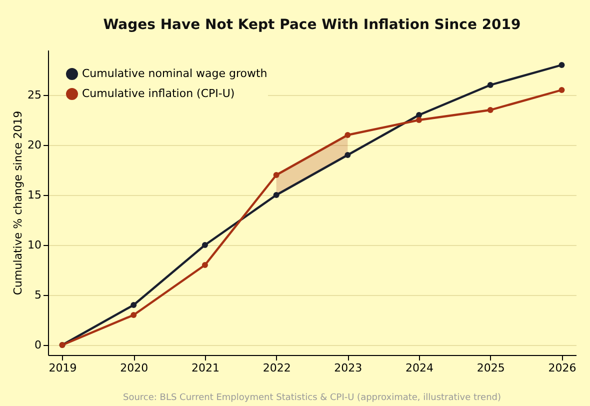 The height and width of the screenshot is (406, 590). I want to click on x-tick-label: 2025, so click(490, 368).